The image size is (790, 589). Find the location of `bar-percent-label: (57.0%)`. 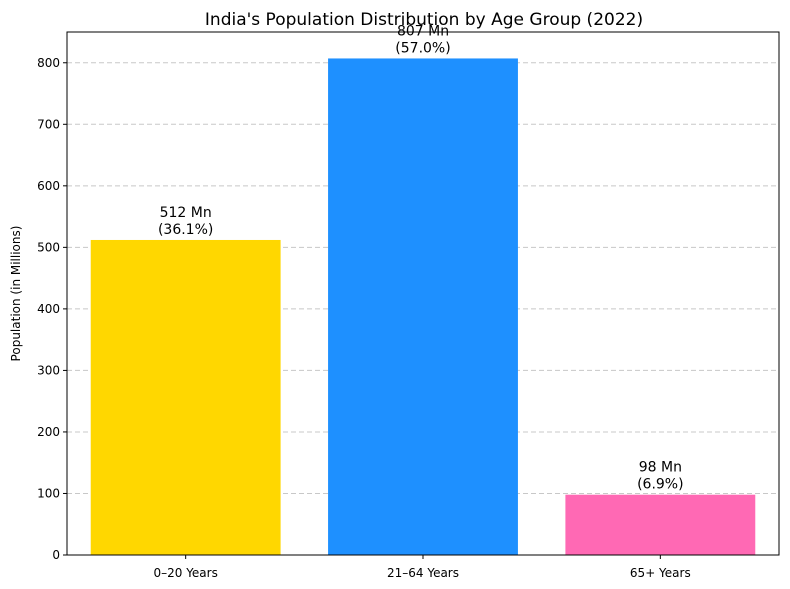

bar-percent-label: (57.0%) is located at coordinates (422, 48).